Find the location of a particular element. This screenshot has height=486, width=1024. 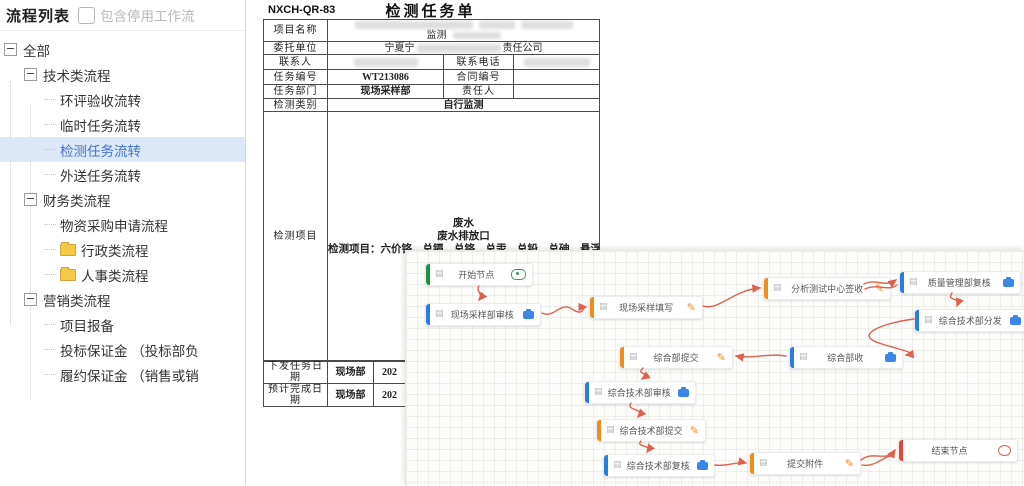

tree-item-label: 行政类流程 is located at coordinates (115, 251).